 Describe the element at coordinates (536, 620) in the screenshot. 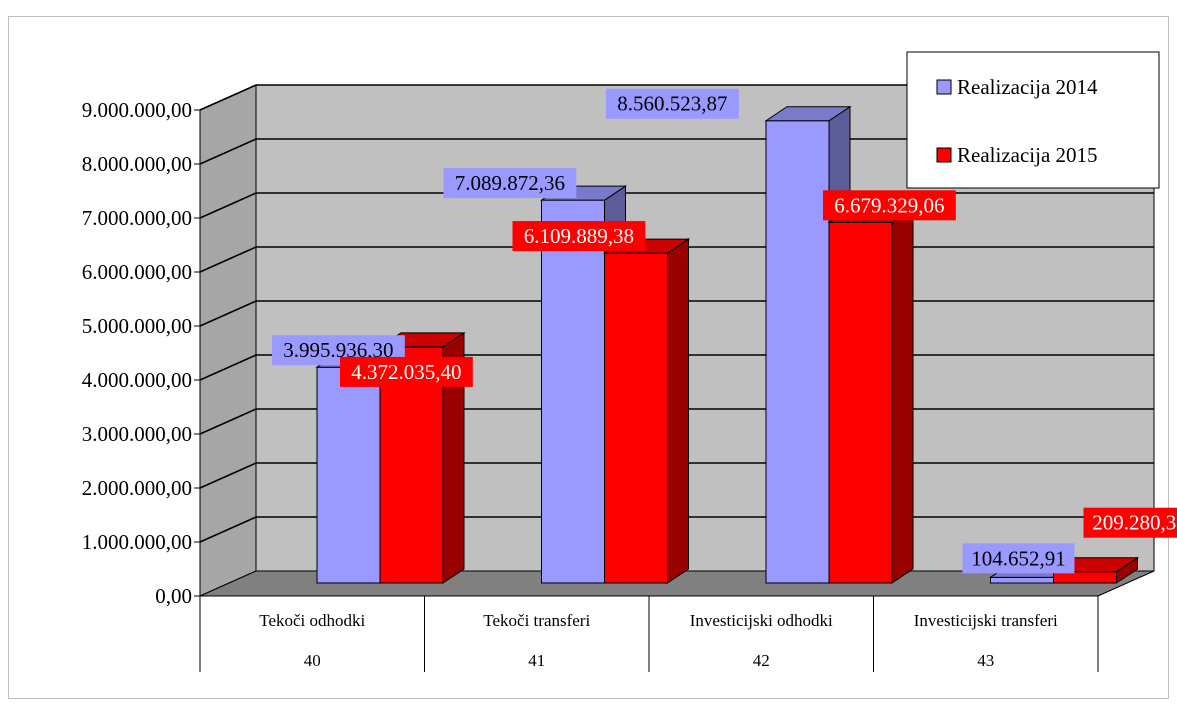

I see `x-category-label: Tekoči transferi` at that location.